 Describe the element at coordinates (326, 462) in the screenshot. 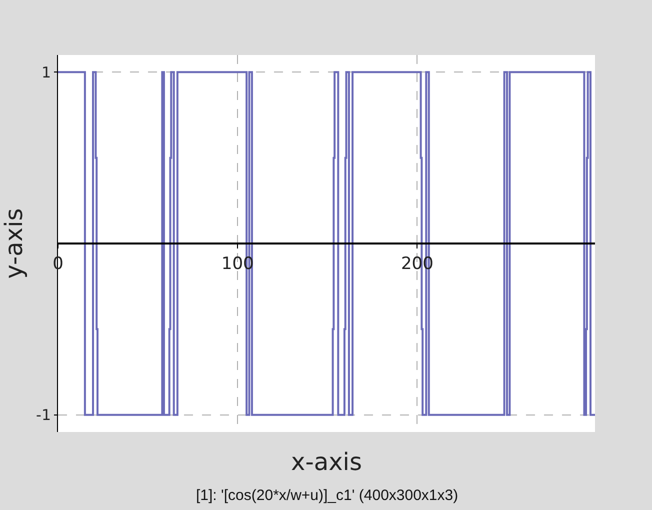

I see `x-axis-title: x-axis` at that location.